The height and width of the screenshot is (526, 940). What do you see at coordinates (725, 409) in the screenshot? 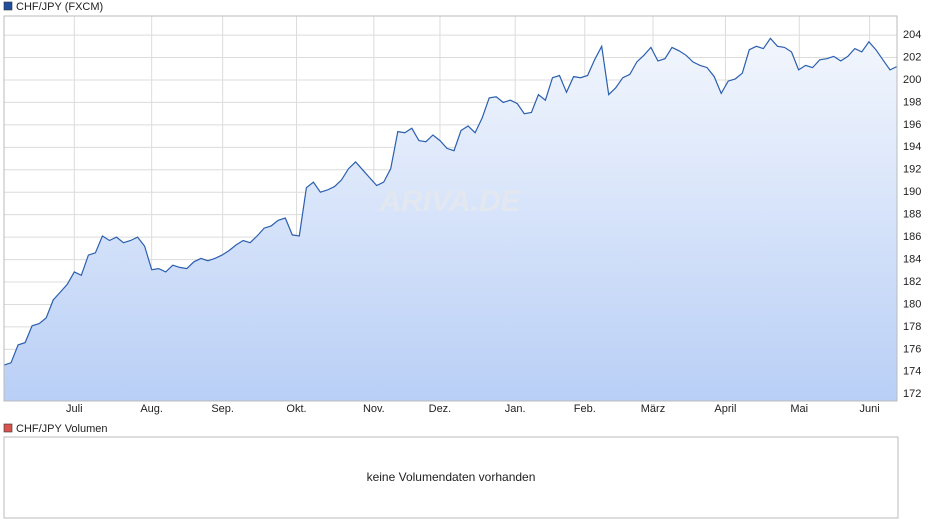
I see `x-tick-label: April` at bounding box center [725, 409].